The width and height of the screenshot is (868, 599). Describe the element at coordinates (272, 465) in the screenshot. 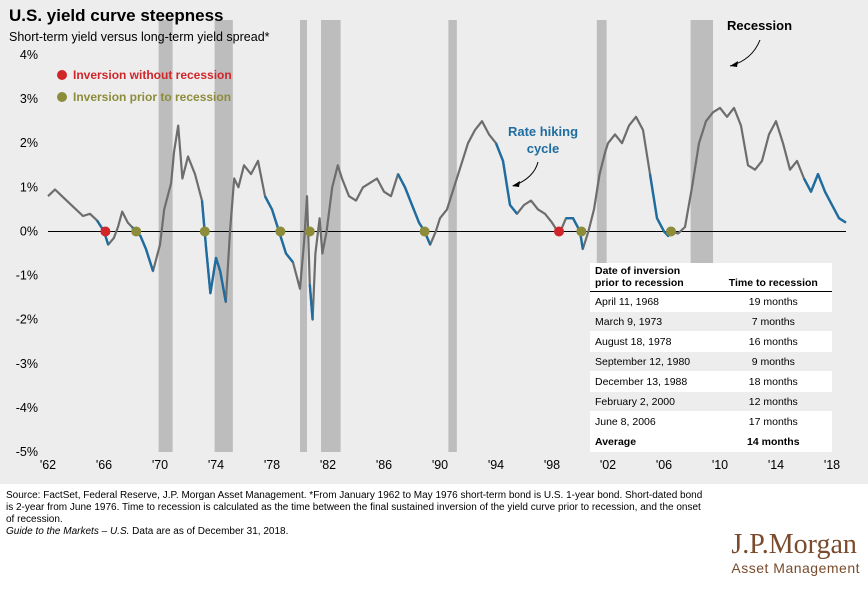

I see `x-tick-label: '78` at that location.